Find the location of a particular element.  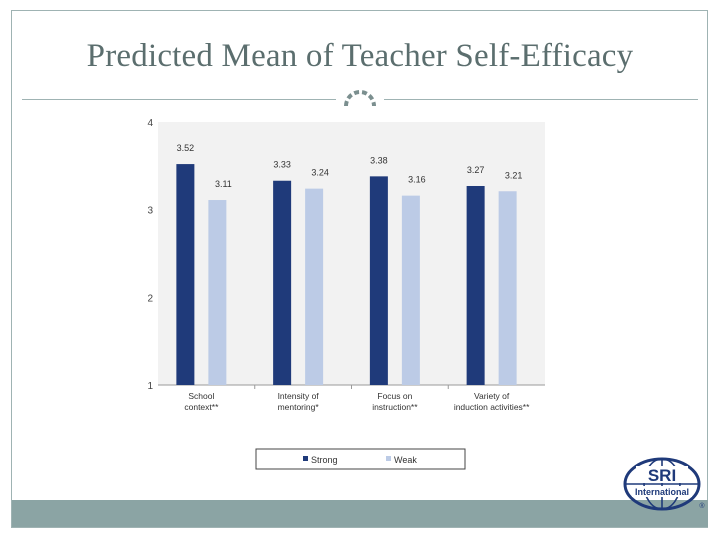

logo-mark: ® is located at coordinates (702, 506).